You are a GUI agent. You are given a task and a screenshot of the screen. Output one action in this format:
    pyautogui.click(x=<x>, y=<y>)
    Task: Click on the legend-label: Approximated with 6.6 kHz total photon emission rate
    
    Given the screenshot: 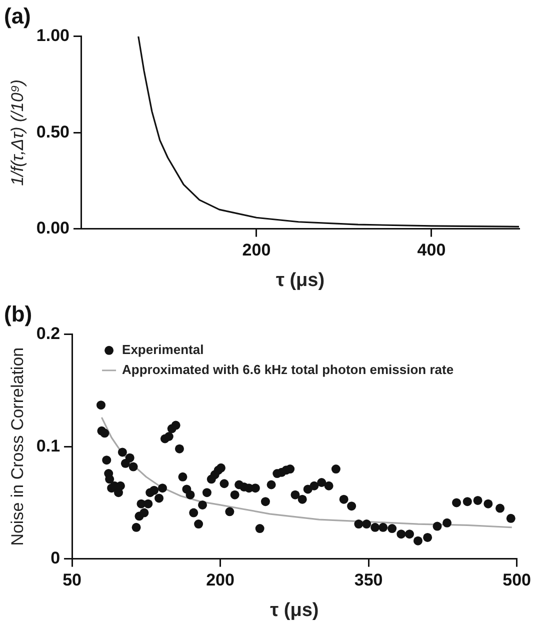 What is the action you would take?
    pyautogui.click(x=288, y=369)
    